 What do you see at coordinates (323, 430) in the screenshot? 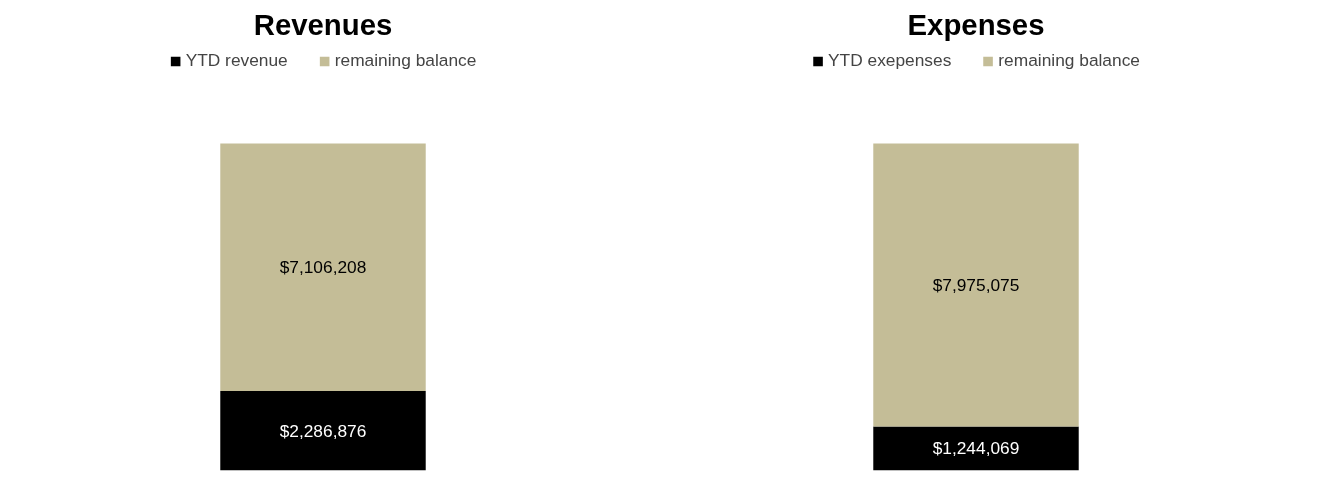
I see `data-label: $2,286,876` at bounding box center [323, 430].